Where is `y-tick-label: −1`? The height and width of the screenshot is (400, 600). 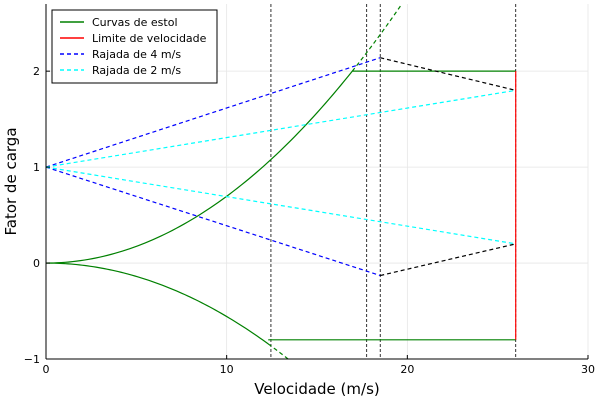
y-tick-label: −1 is located at coordinates (32, 359).